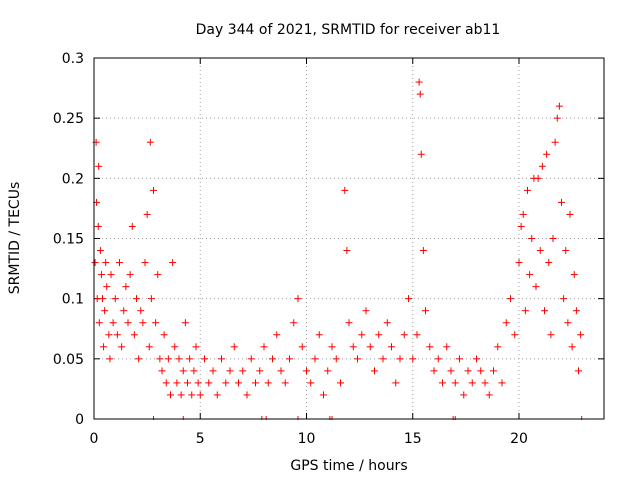 The width and height of the screenshot is (640, 480). I want to click on y-tick-label: 0.05, so click(68, 360).